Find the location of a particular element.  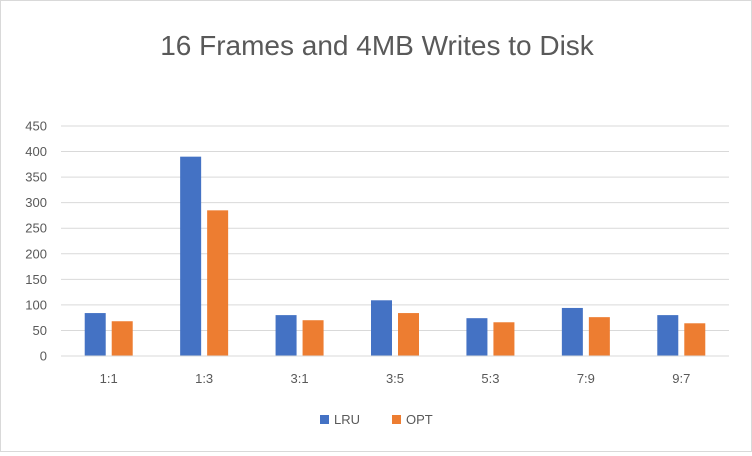

y-tick-label: 350 is located at coordinates (36, 177).